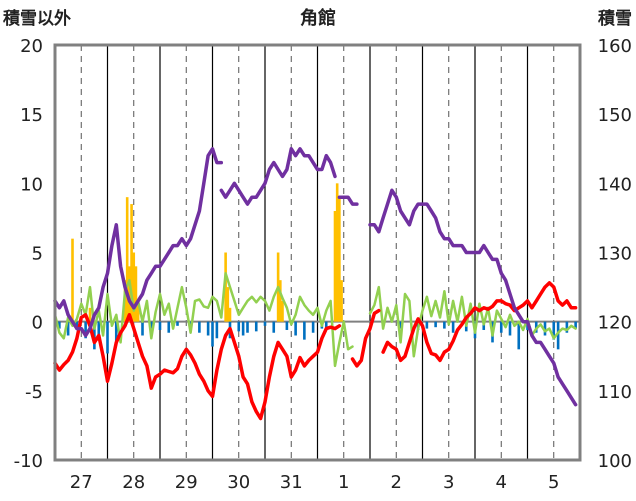 This screenshot has height=501, width=636. I want to click on right-tick-label: 140, so click(615, 184).